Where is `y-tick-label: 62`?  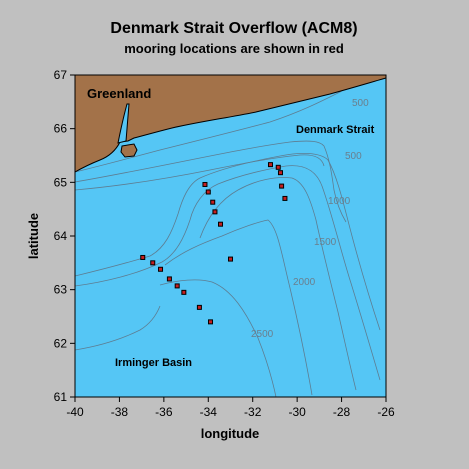 y-tick-label: 62 is located at coordinates (61, 343).